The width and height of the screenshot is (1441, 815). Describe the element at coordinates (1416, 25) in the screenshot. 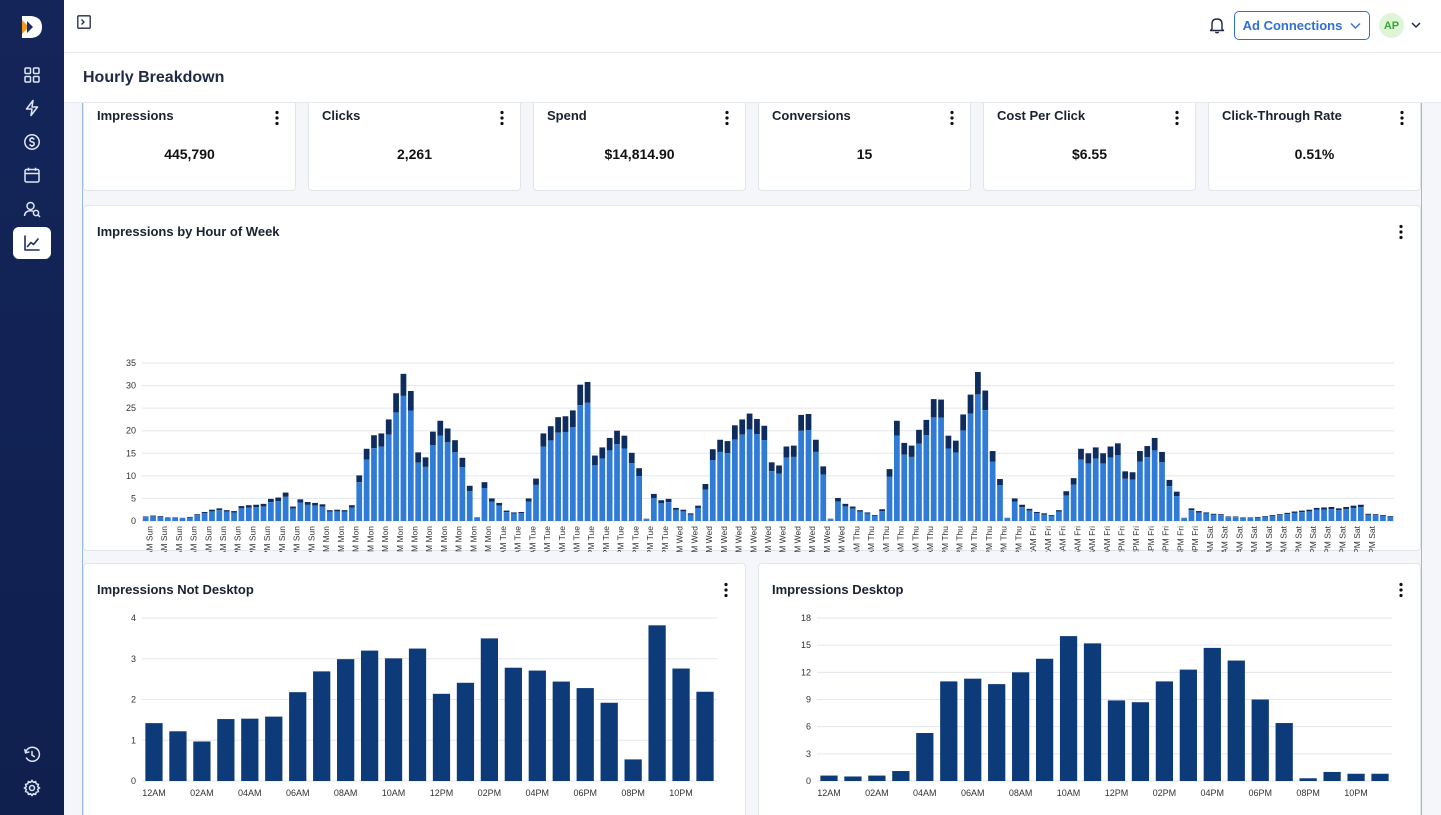

I see `user-menu-chevron-icon` at that location.